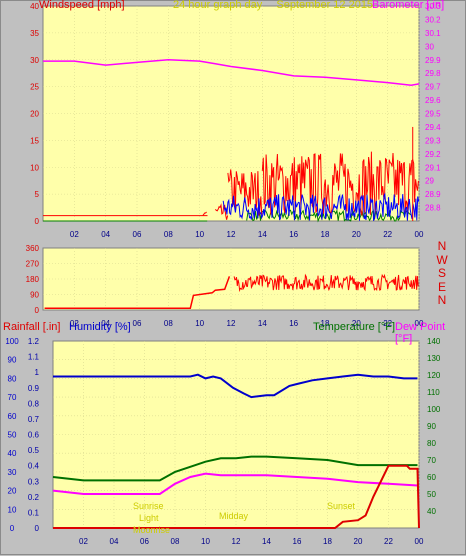 The width and height of the screenshot is (466, 556). What do you see at coordinates (419, 541) in the screenshot?
I see `climate-x-tick: 00` at bounding box center [419, 541].